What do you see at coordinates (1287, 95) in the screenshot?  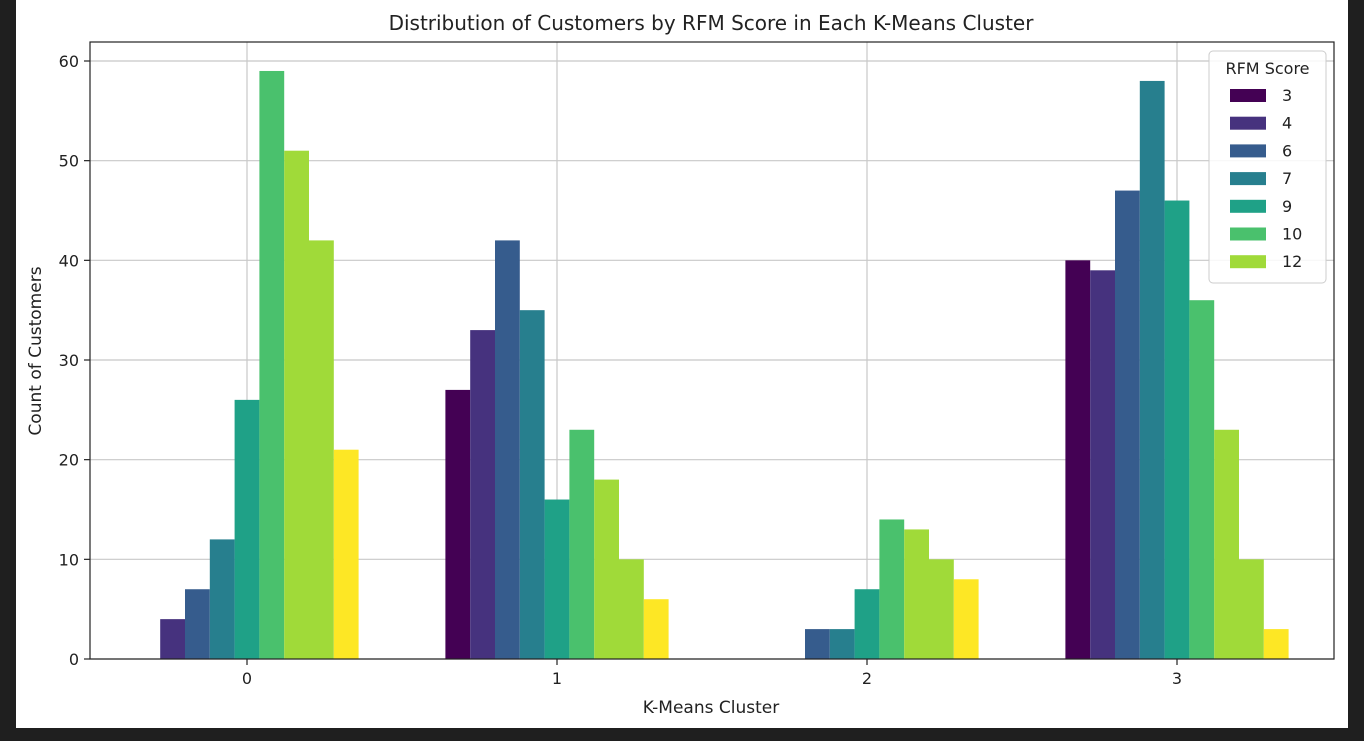 I see `legend-label: 3` at bounding box center [1287, 95].